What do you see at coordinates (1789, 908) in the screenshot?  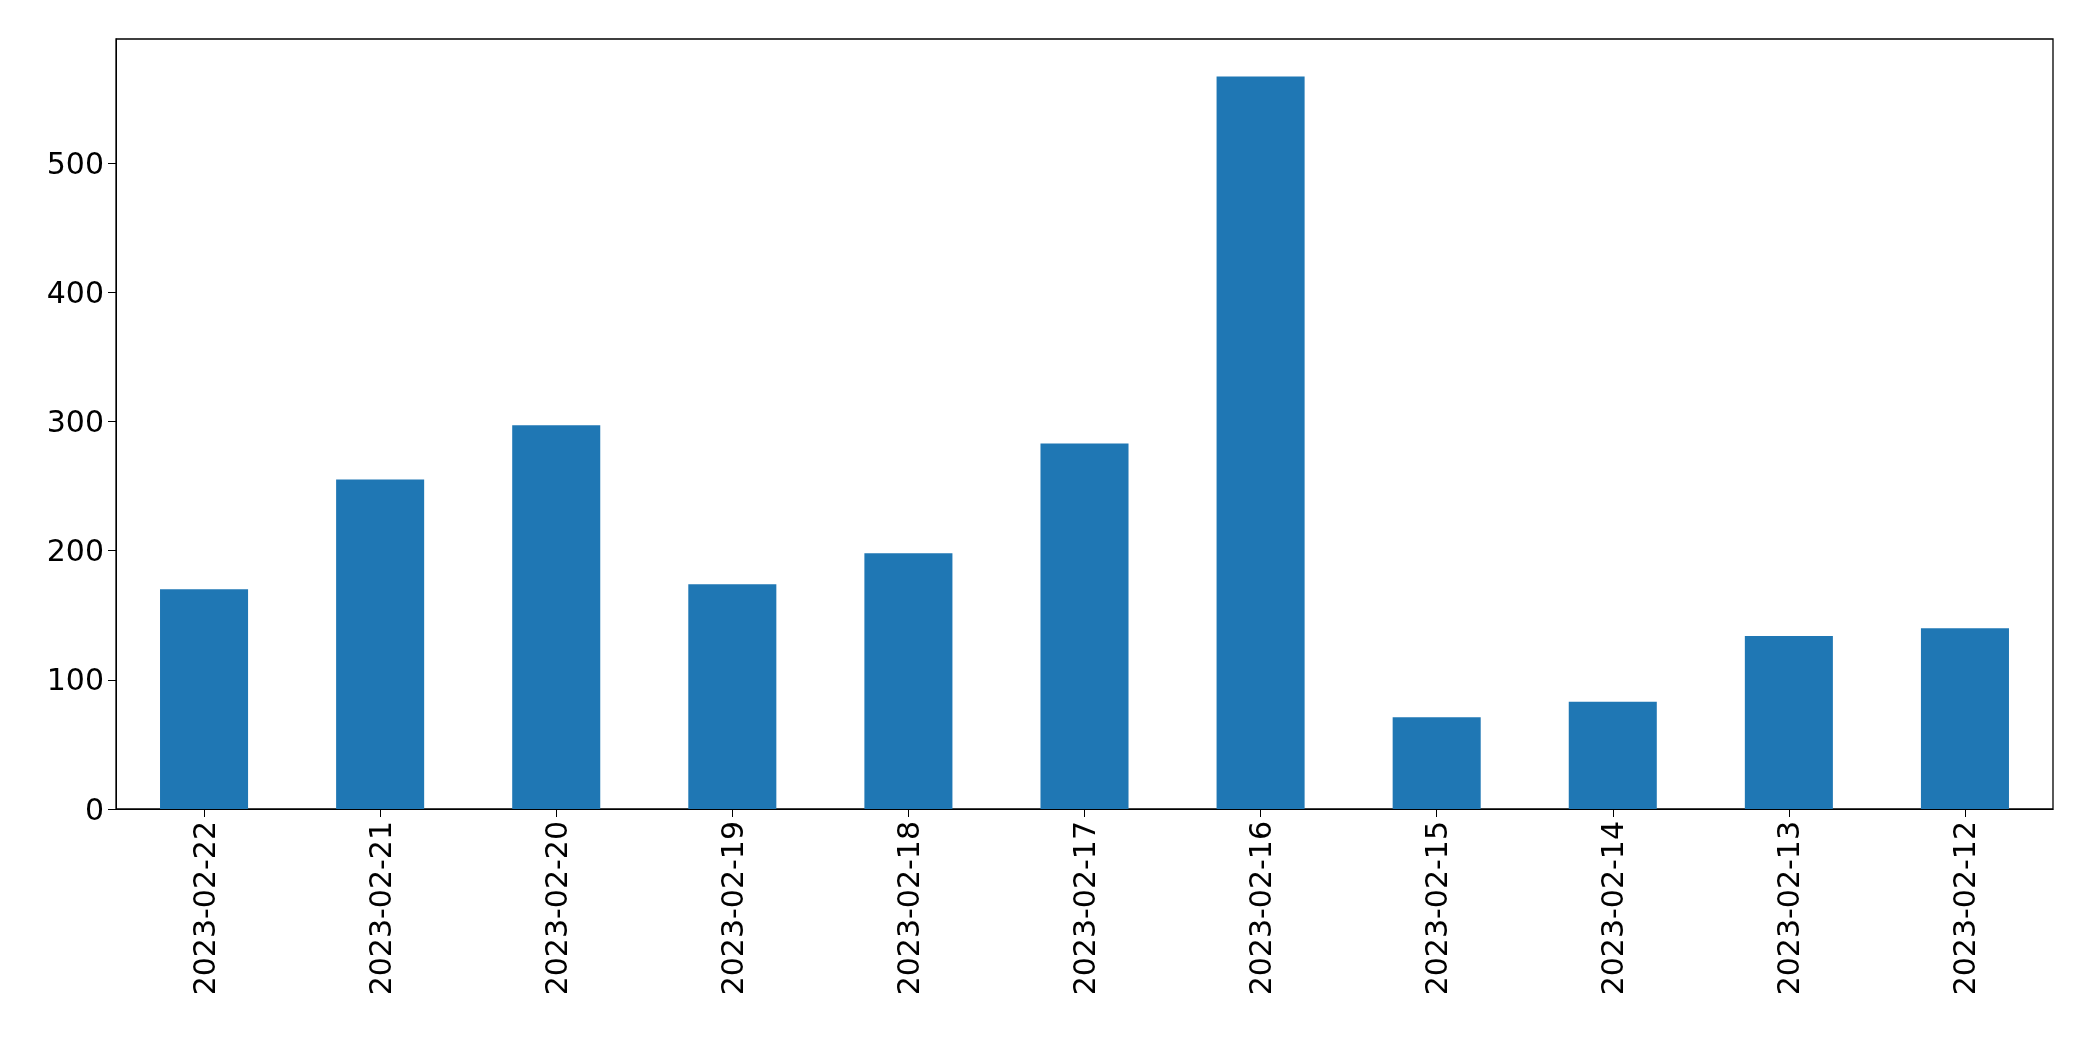 I see `x-tick-label: 2023-02-13` at bounding box center [1789, 908].